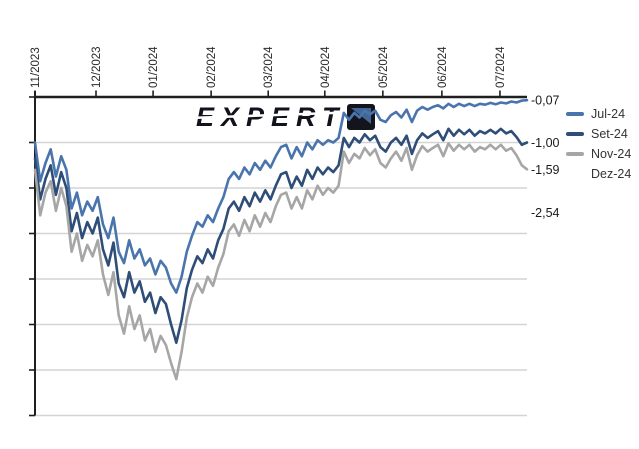 This screenshot has width=639, height=449. Describe the element at coordinates (97, 67) in the screenshot. I see `x-tick-label: 12/2023` at that location.